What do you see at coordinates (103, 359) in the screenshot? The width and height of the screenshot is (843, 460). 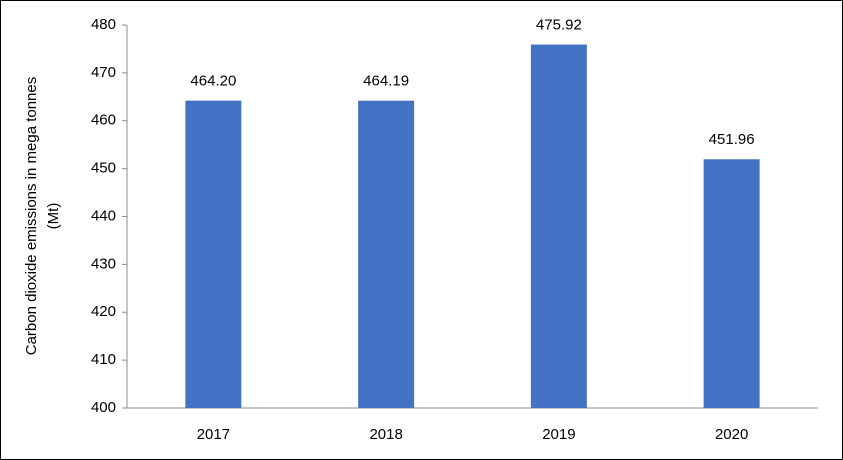 I see `y-tick-label: 410` at bounding box center [103, 359].